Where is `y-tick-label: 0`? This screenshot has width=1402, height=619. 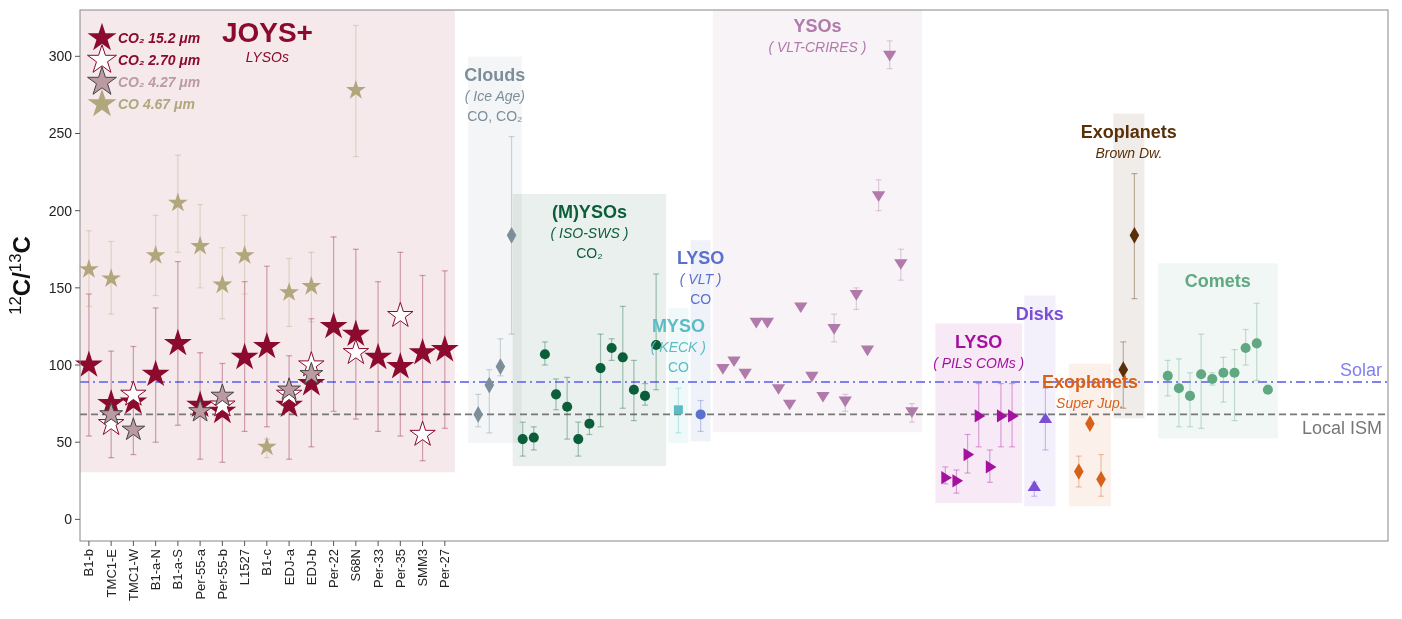
y-tick-label: 0 is located at coordinates (68, 519).